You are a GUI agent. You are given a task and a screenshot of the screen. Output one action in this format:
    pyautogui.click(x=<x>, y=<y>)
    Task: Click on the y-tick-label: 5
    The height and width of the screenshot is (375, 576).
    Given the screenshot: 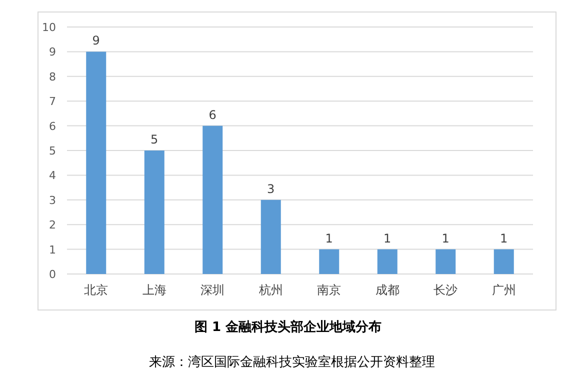 What is the action you would take?
    pyautogui.click(x=52, y=151)
    